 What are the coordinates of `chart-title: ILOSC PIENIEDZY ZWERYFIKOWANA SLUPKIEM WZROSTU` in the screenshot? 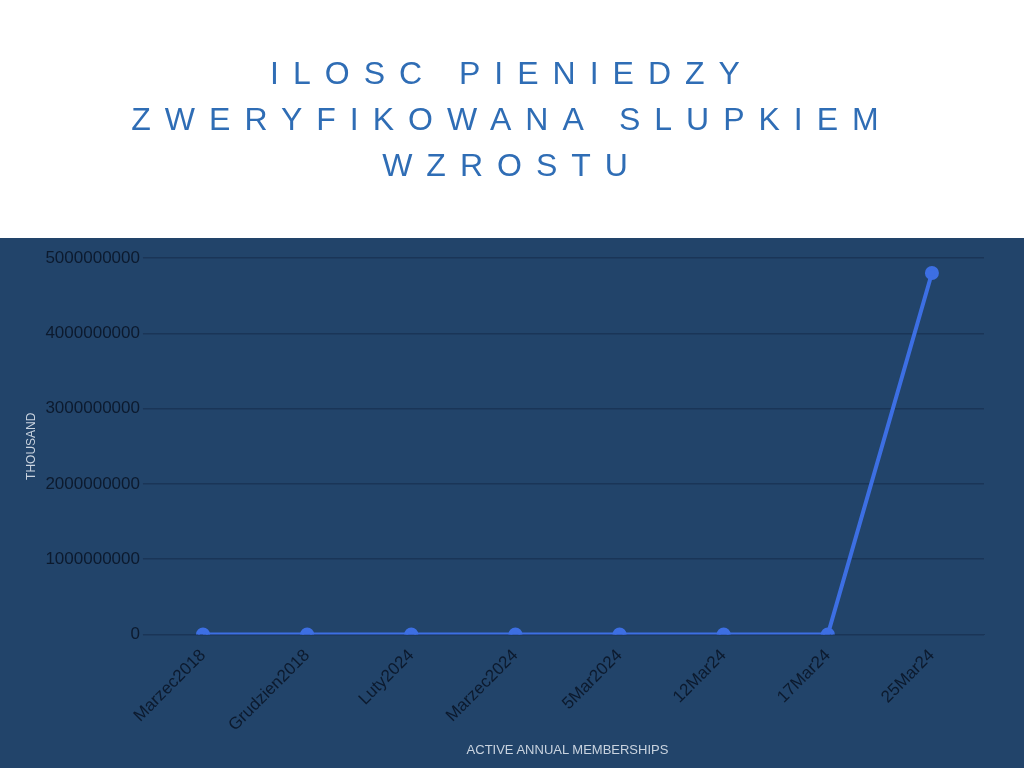 It's located at (512, 119).